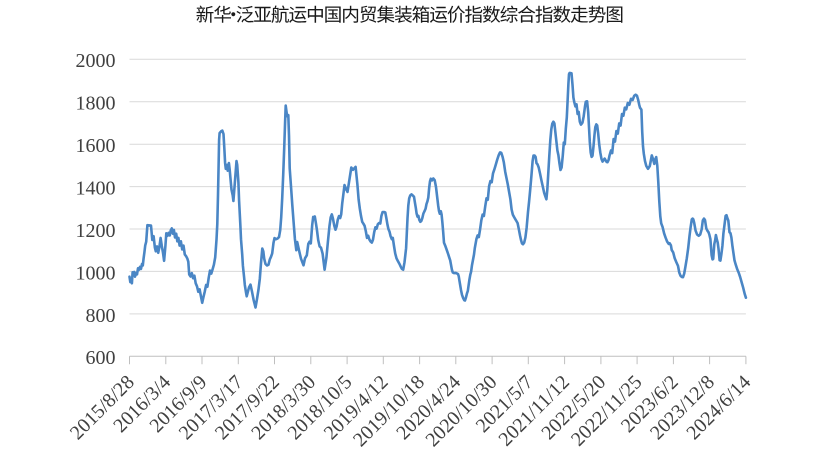 The width and height of the screenshot is (820, 460). Describe the element at coordinates (96, 231) in the screenshot. I see `svg-text: 1200` at that location.